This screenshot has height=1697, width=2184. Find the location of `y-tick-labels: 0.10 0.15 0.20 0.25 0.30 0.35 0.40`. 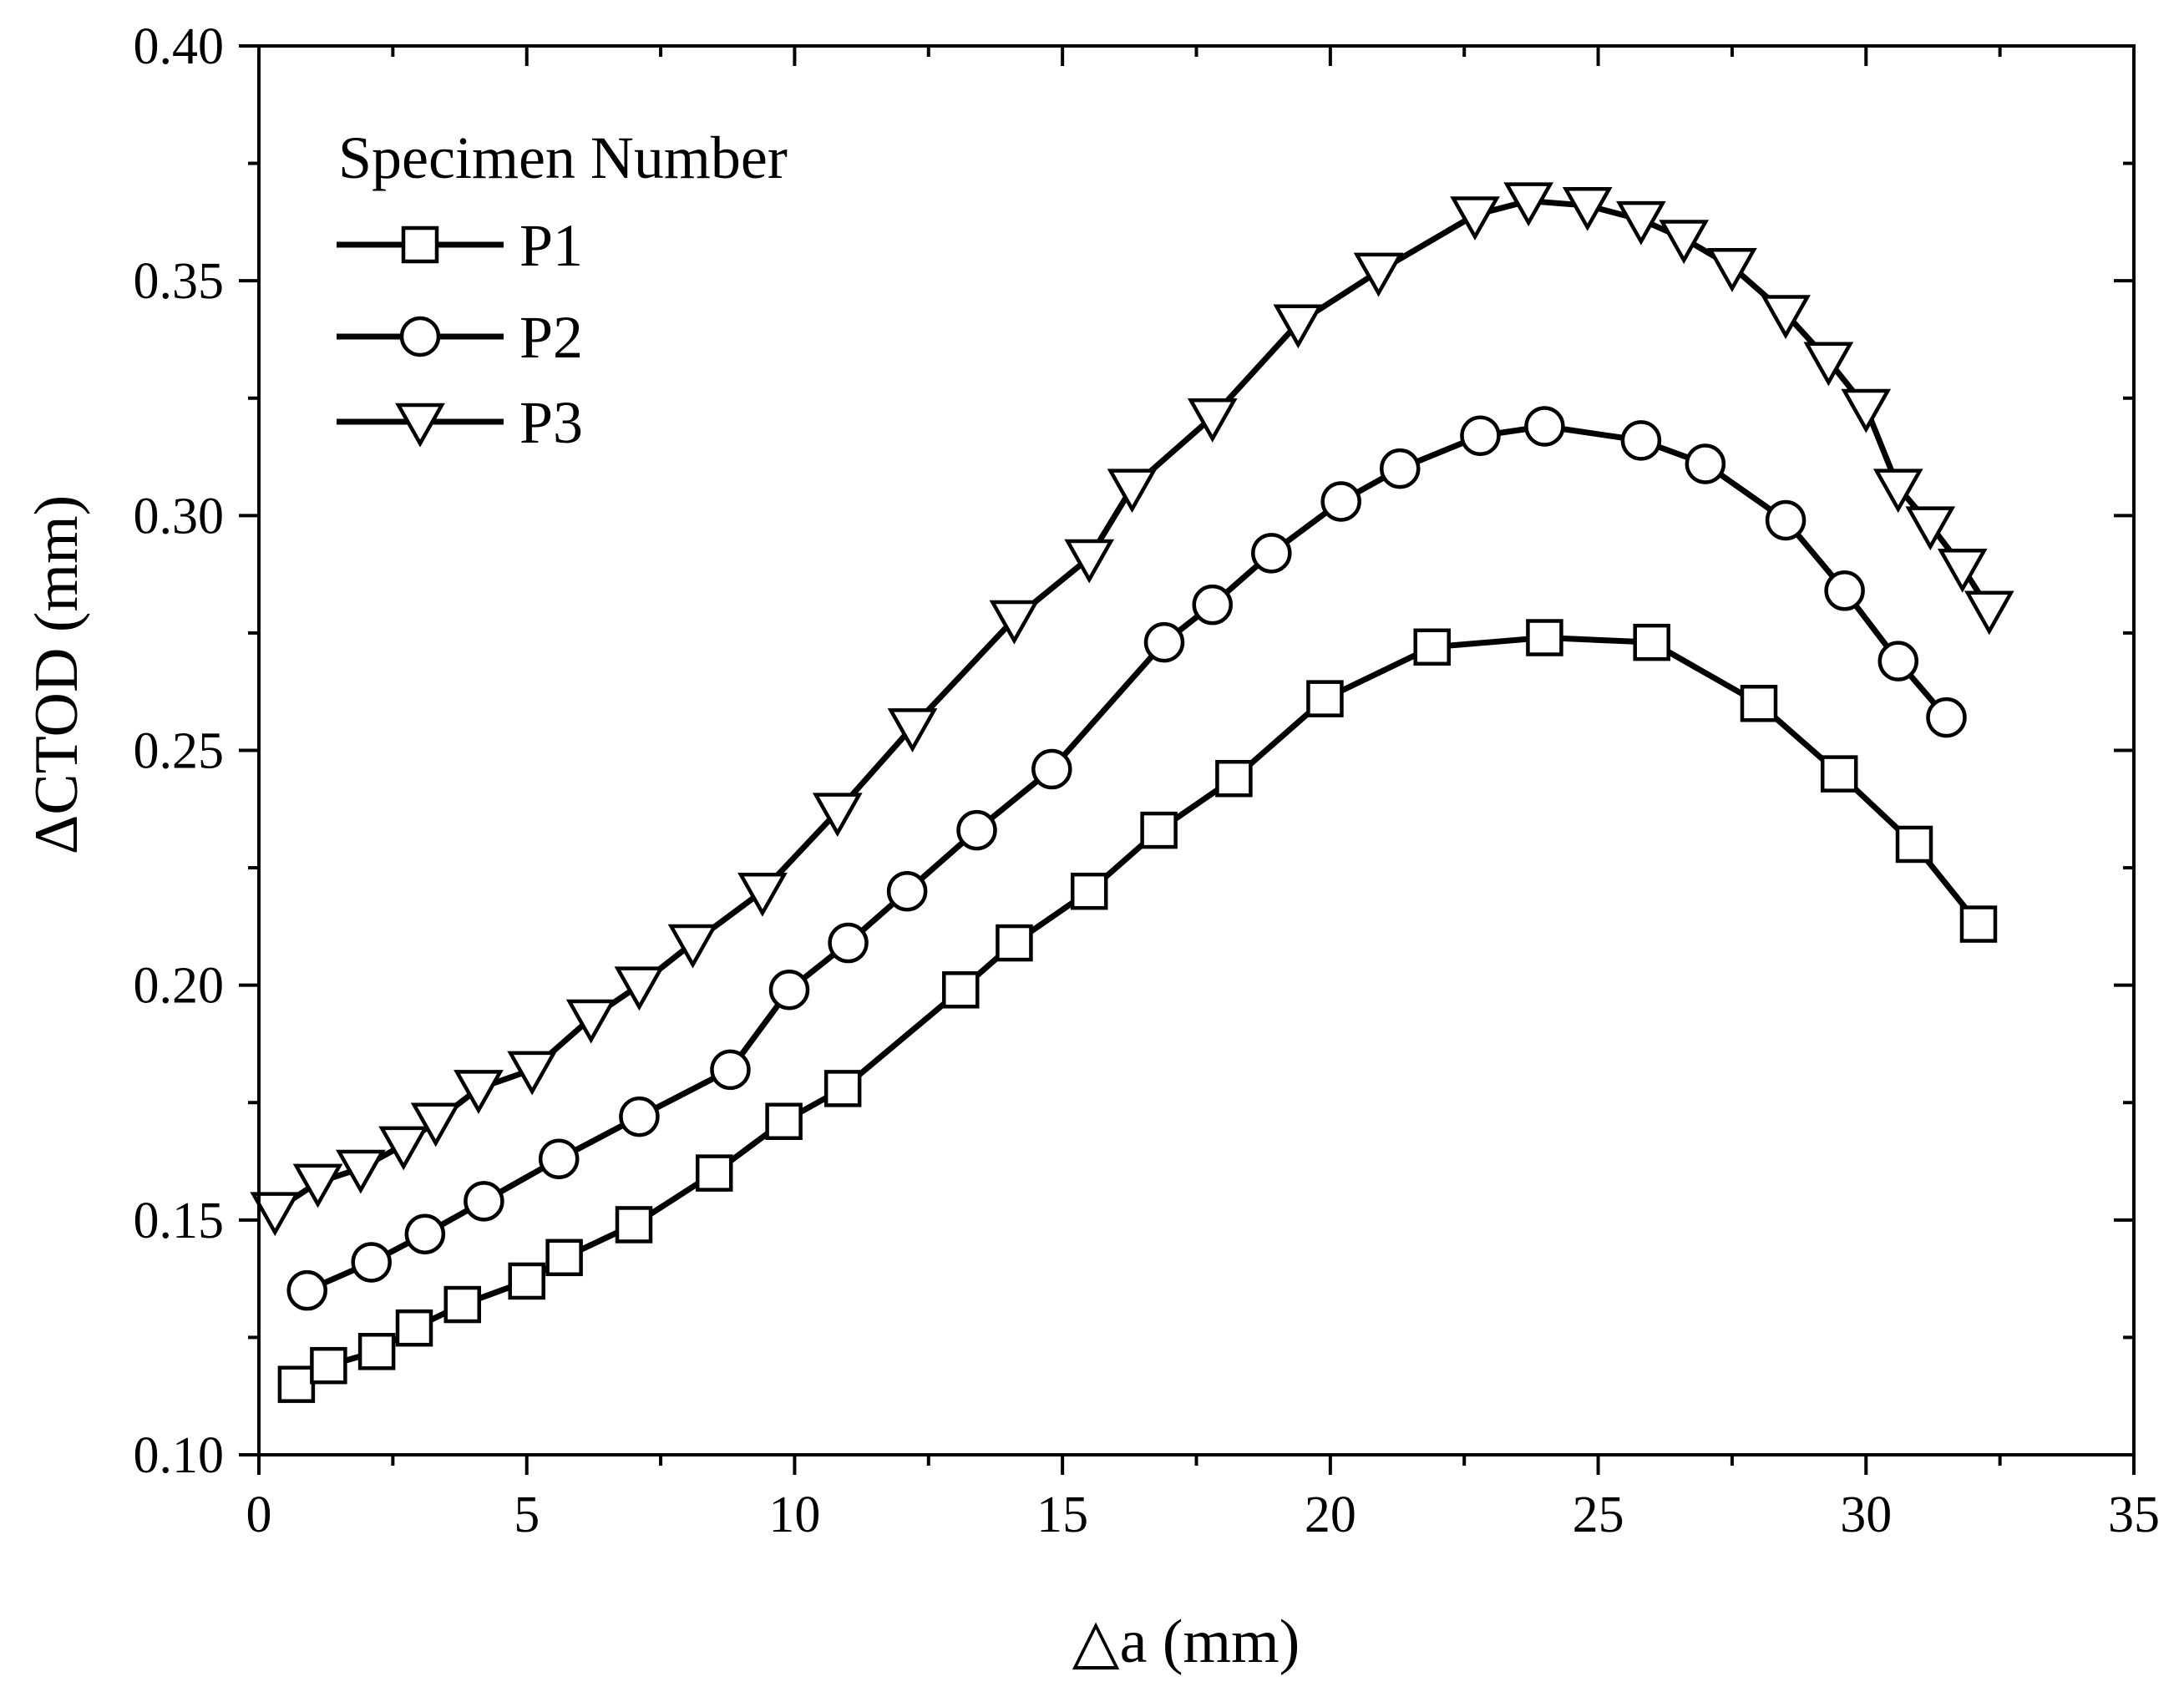

y-tick-labels: 0.10 0.15 0.20 0.25 0.30 0.35 0.40 is located at coordinates (179, 751).